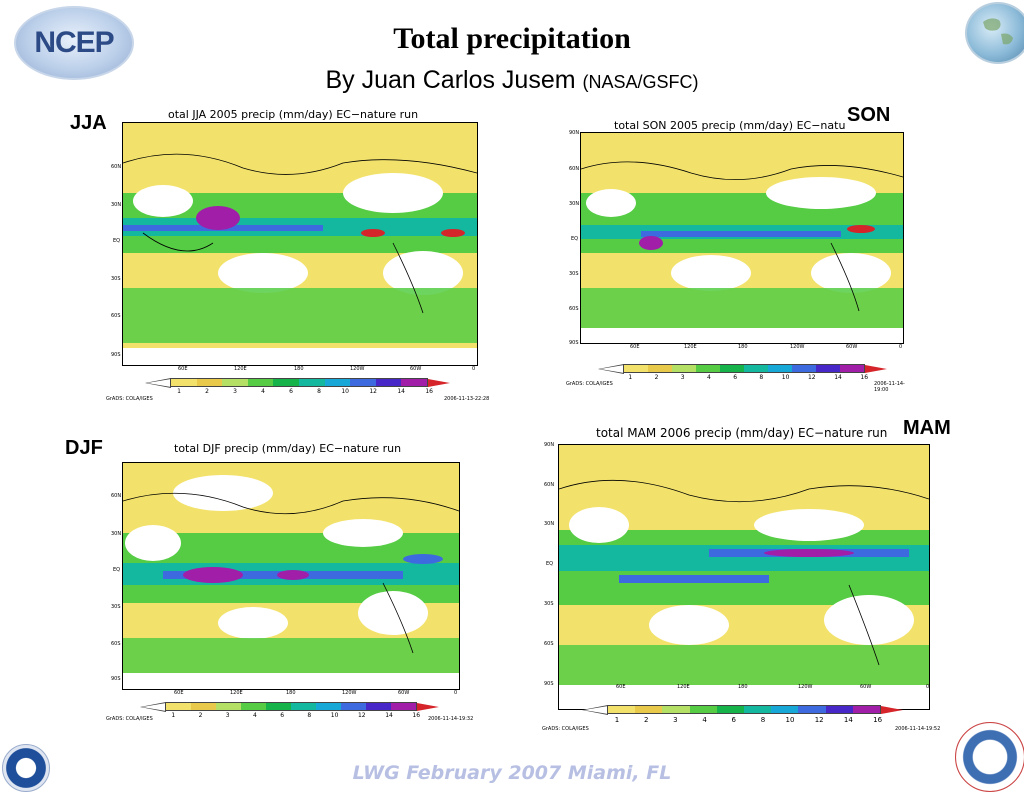  Describe the element at coordinates (889, 387) in the screenshot. I see `plot-timestamp: 2006-11-14-19:00` at that location.